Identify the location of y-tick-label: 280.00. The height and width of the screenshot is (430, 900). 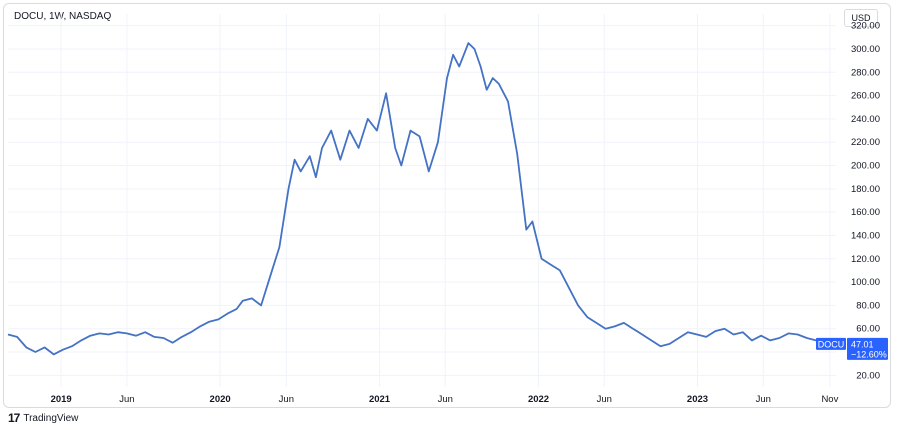
(865, 72).